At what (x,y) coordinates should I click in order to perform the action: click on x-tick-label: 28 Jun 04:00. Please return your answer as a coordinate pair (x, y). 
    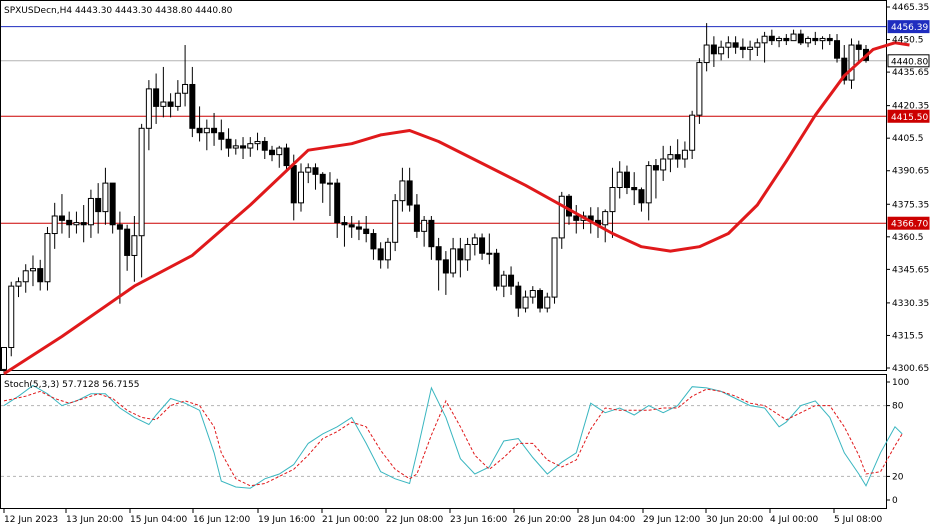
    Looking at the image, I should click on (606, 520).